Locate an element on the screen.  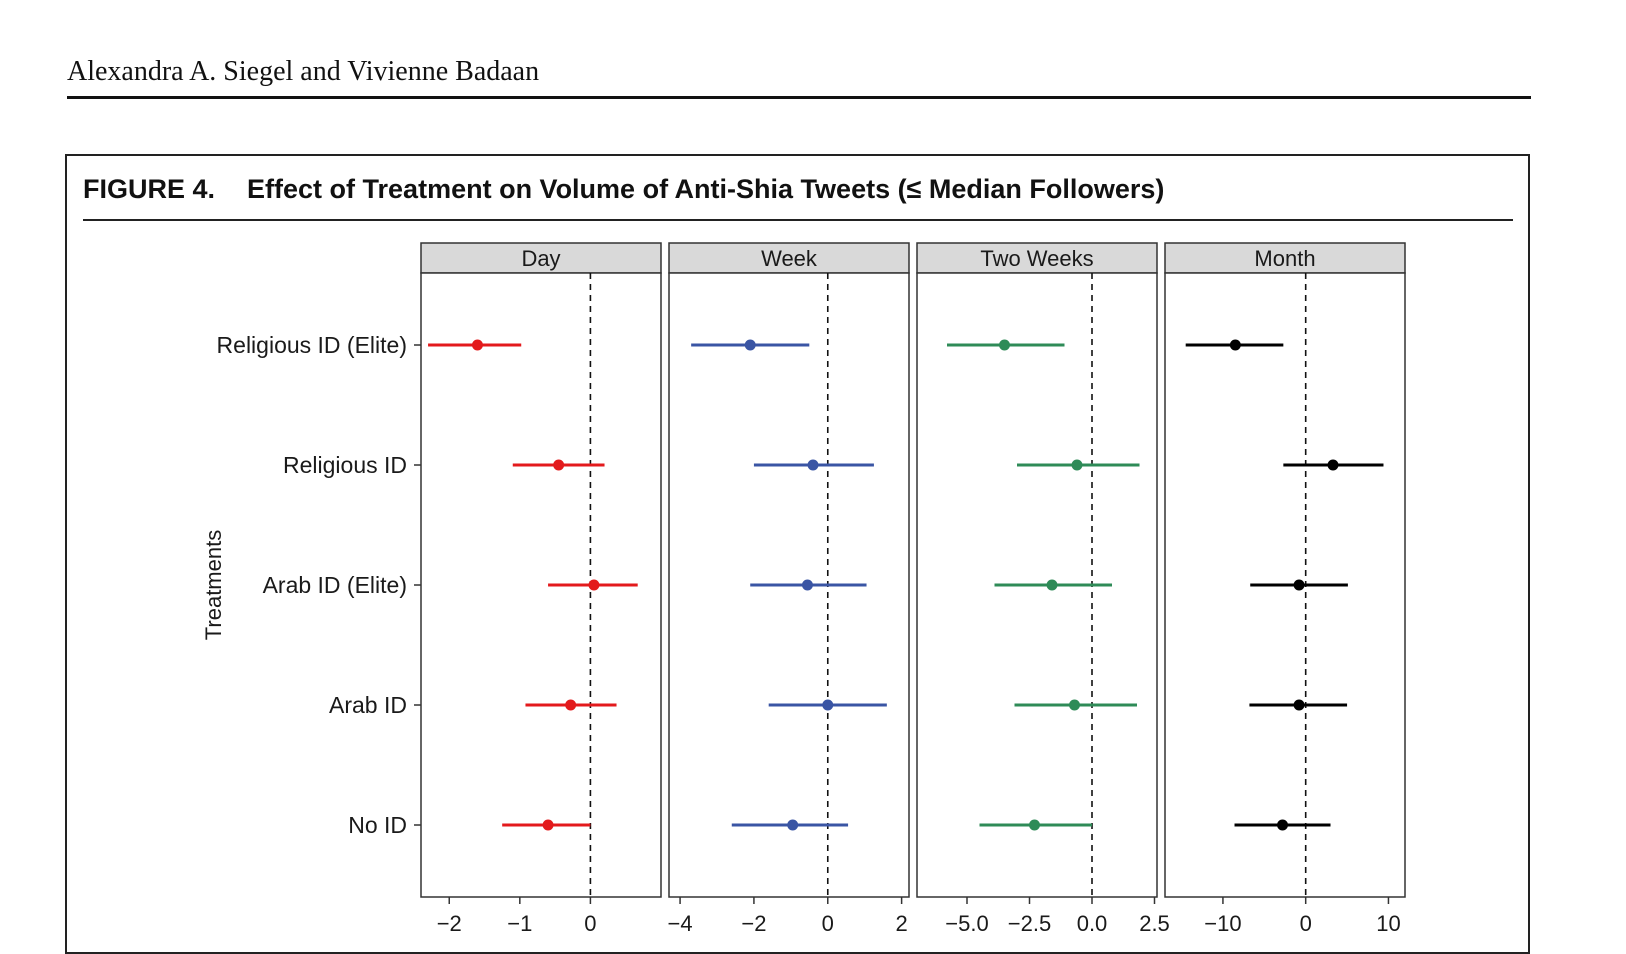
facet-title: Month is located at coordinates (1284, 258).